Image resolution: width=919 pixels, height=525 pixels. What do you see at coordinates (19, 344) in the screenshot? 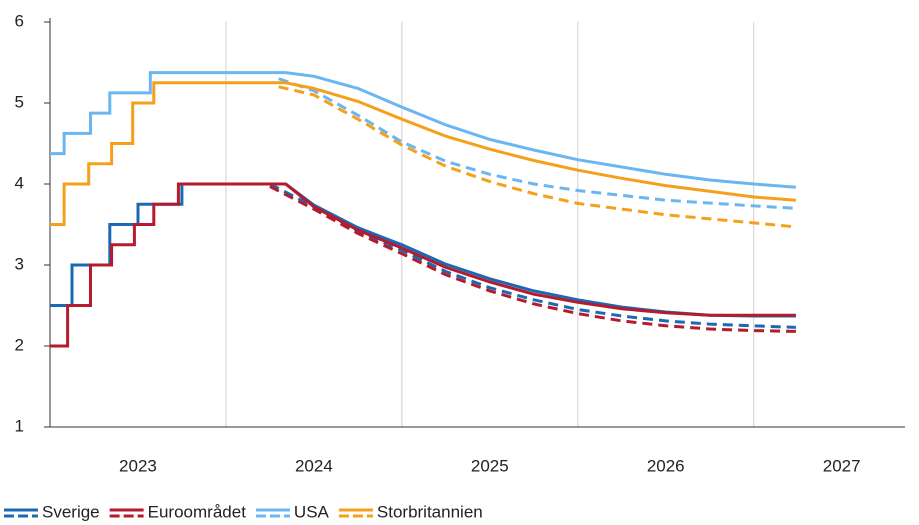
I see `y-tick-label: 2` at bounding box center [19, 344].